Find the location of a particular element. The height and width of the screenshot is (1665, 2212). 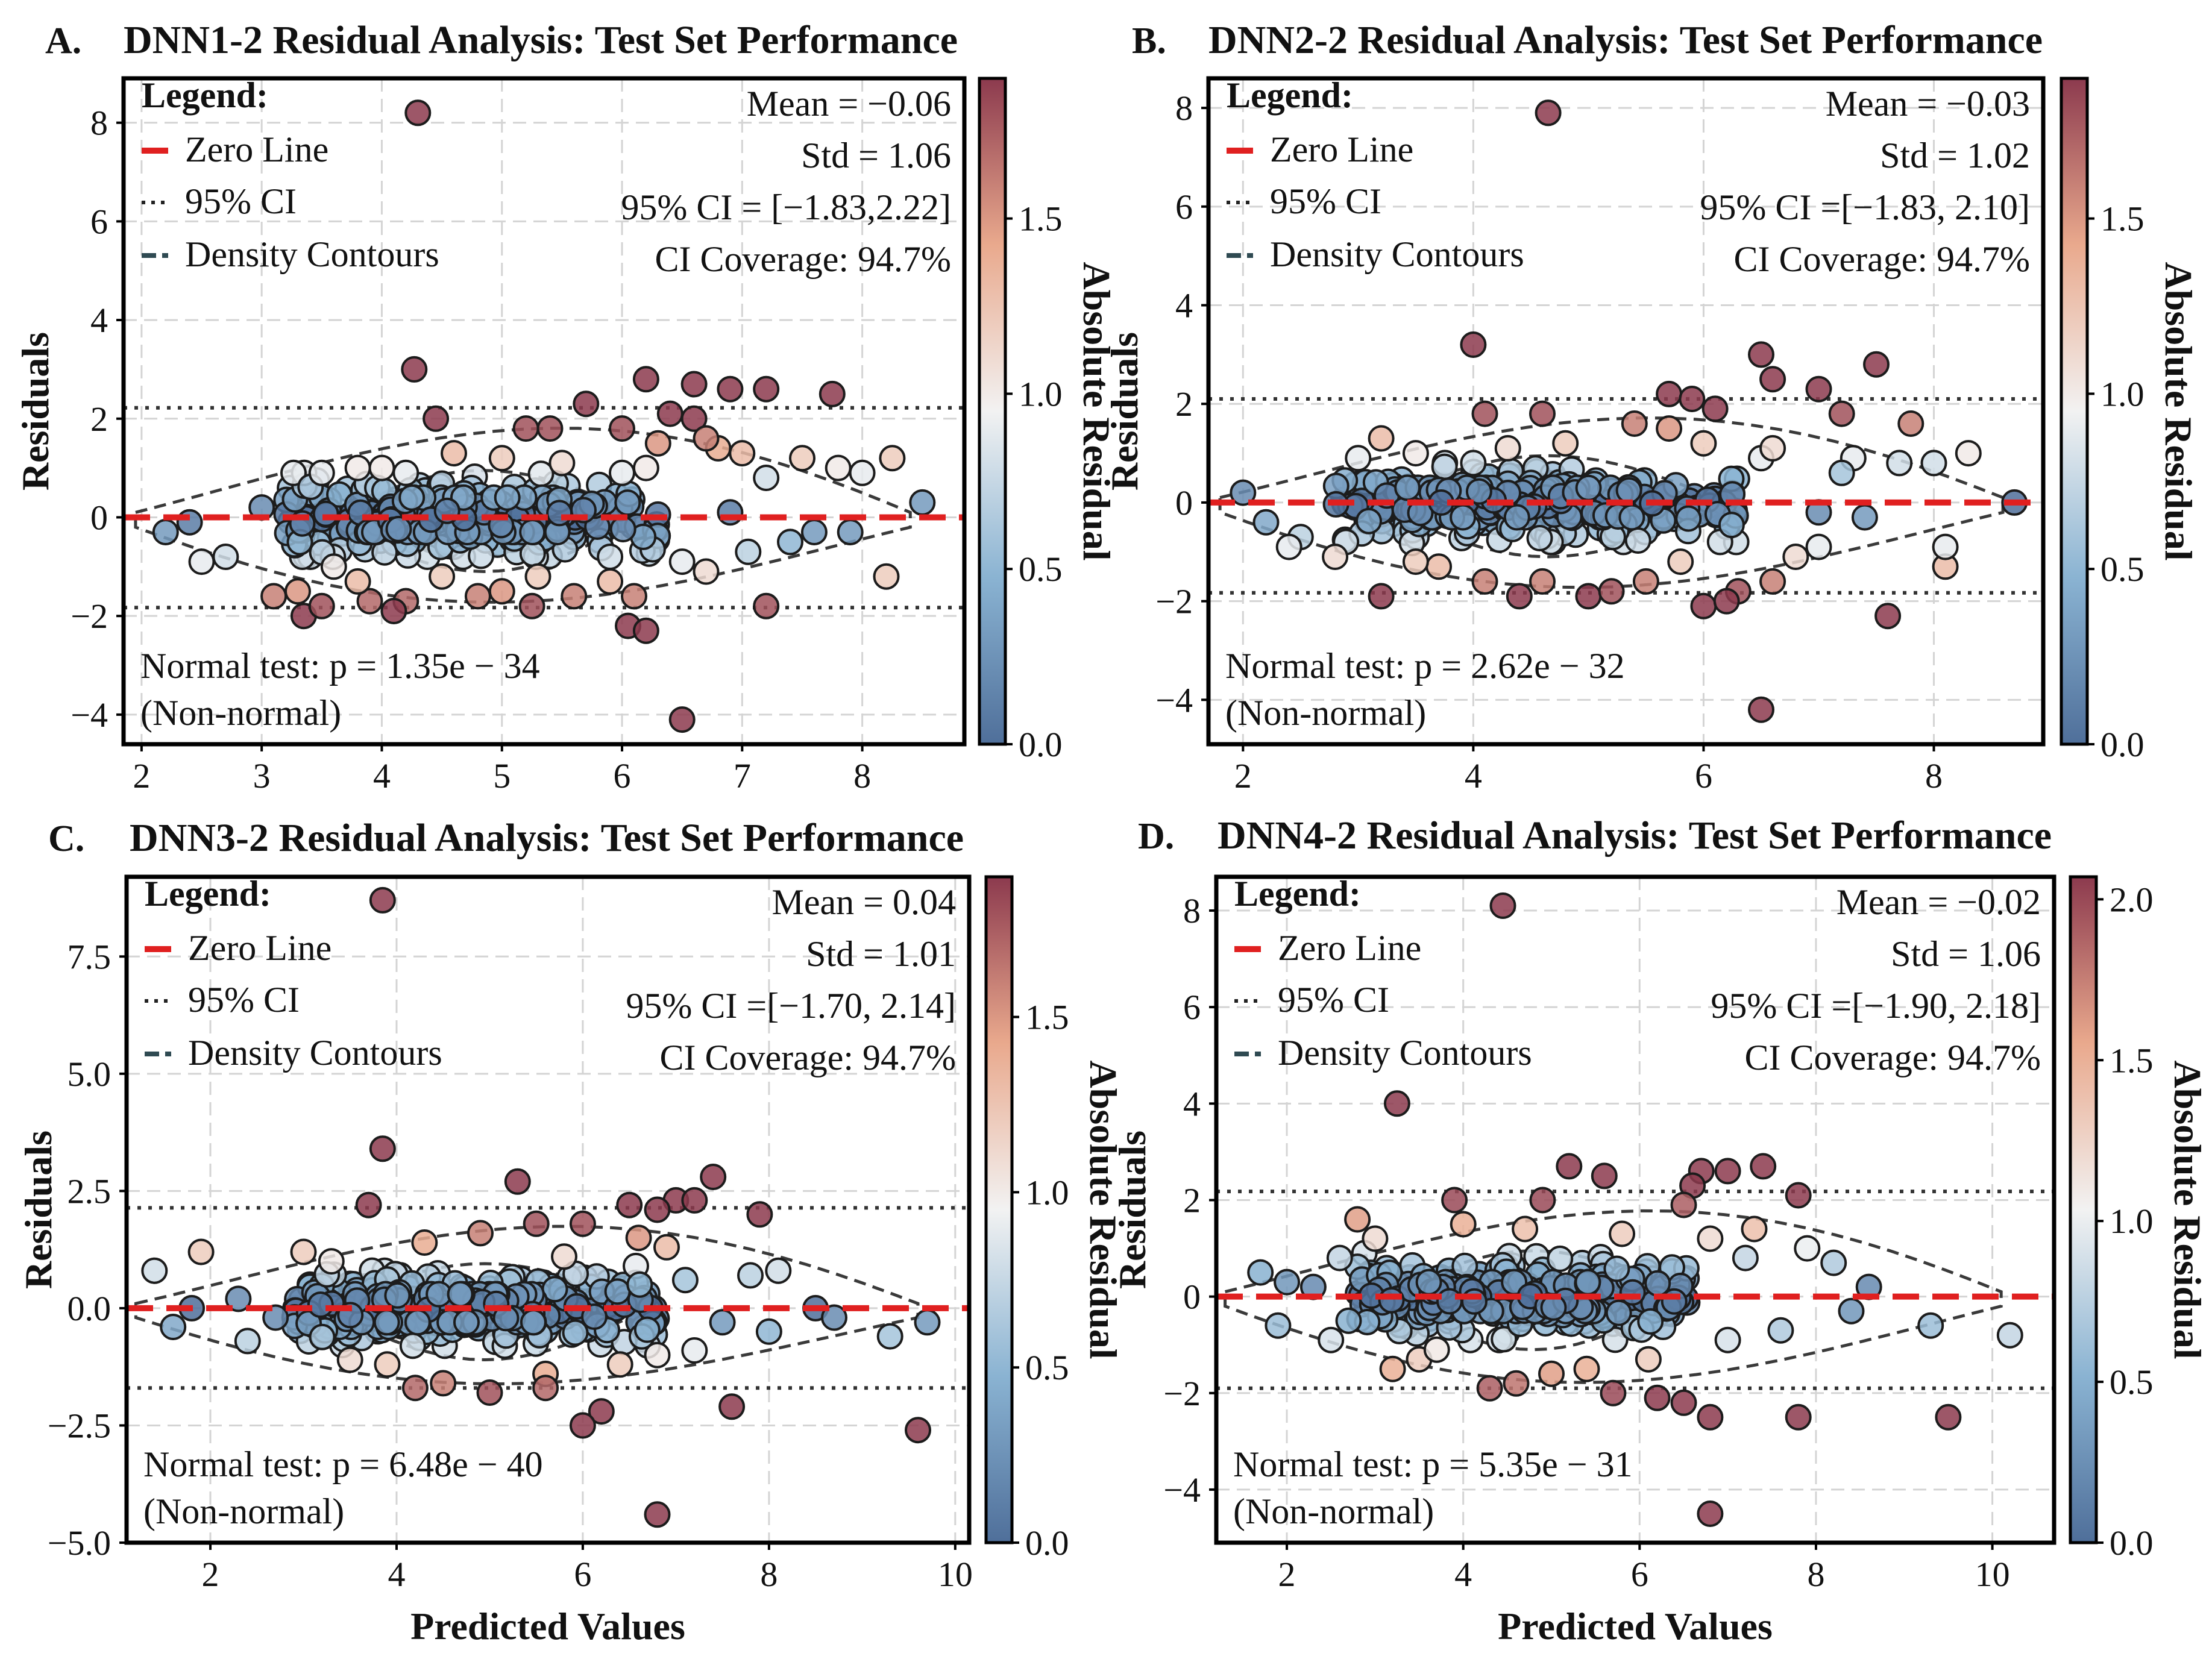

y-tick-label: 0 is located at coordinates (99, 517).